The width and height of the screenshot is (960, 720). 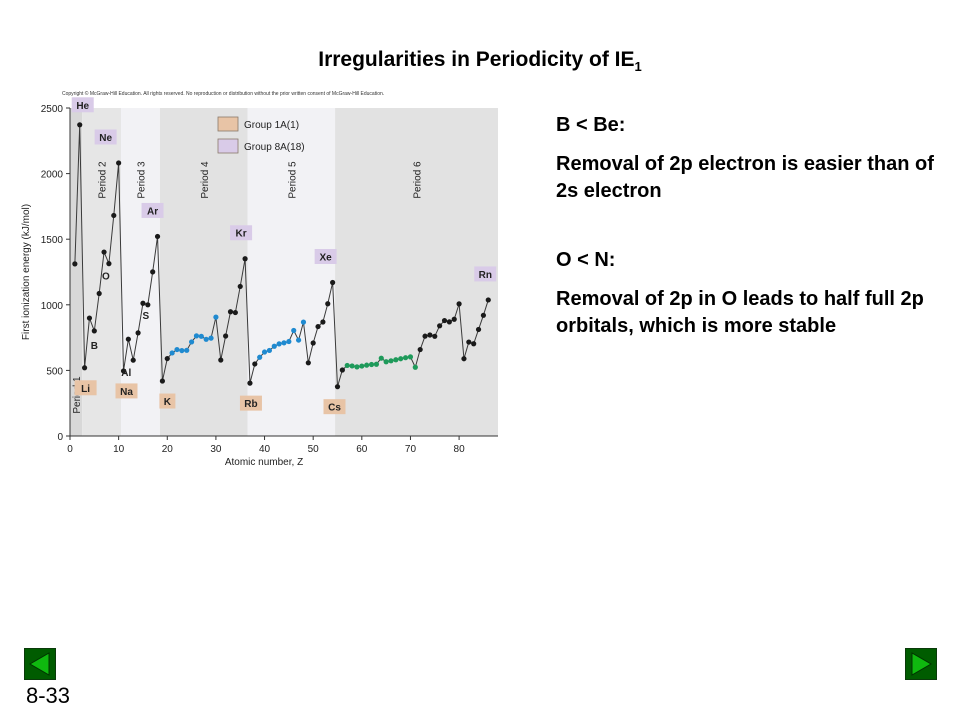 What do you see at coordinates (362, 366) in the screenshot?
I see `data-point-z60` at bounding box center [362, 366].